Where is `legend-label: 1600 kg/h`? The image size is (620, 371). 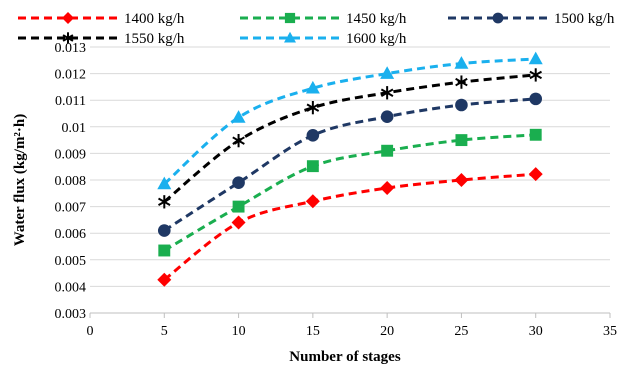 legend-label: 1600 kg/h is located at coordinates (376, 39).